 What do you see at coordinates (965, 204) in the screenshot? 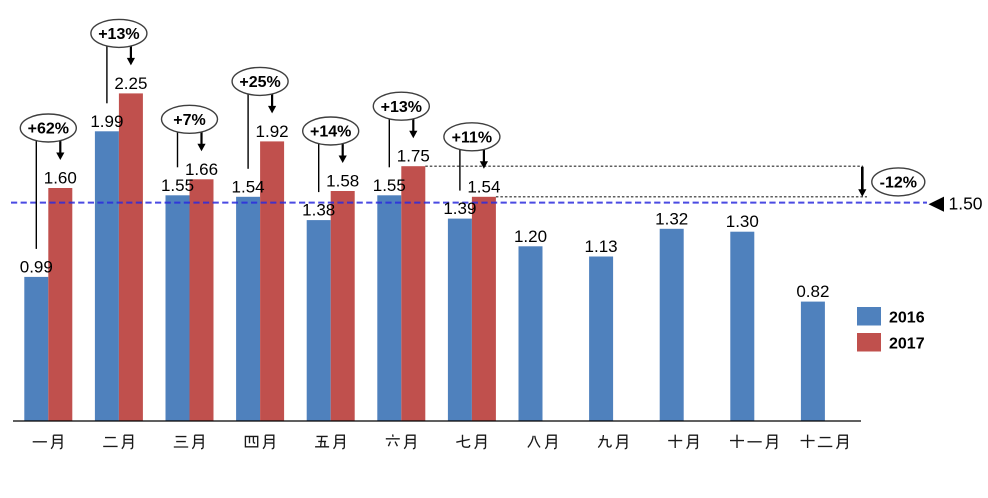
I see `svg-text: 1.50` at bounding box center [965, 204].